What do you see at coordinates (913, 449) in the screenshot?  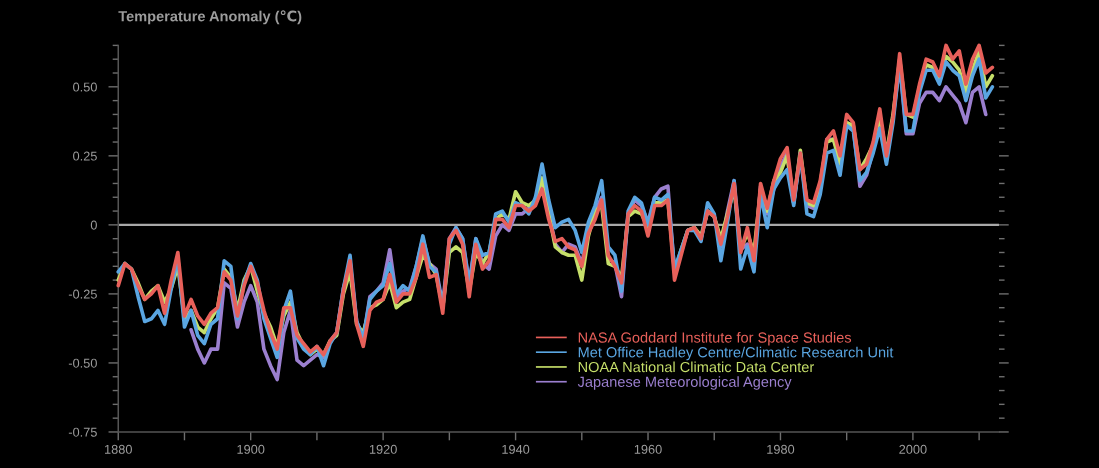 I see `x-tick-label: 2000` at bounding box center [913, 449].